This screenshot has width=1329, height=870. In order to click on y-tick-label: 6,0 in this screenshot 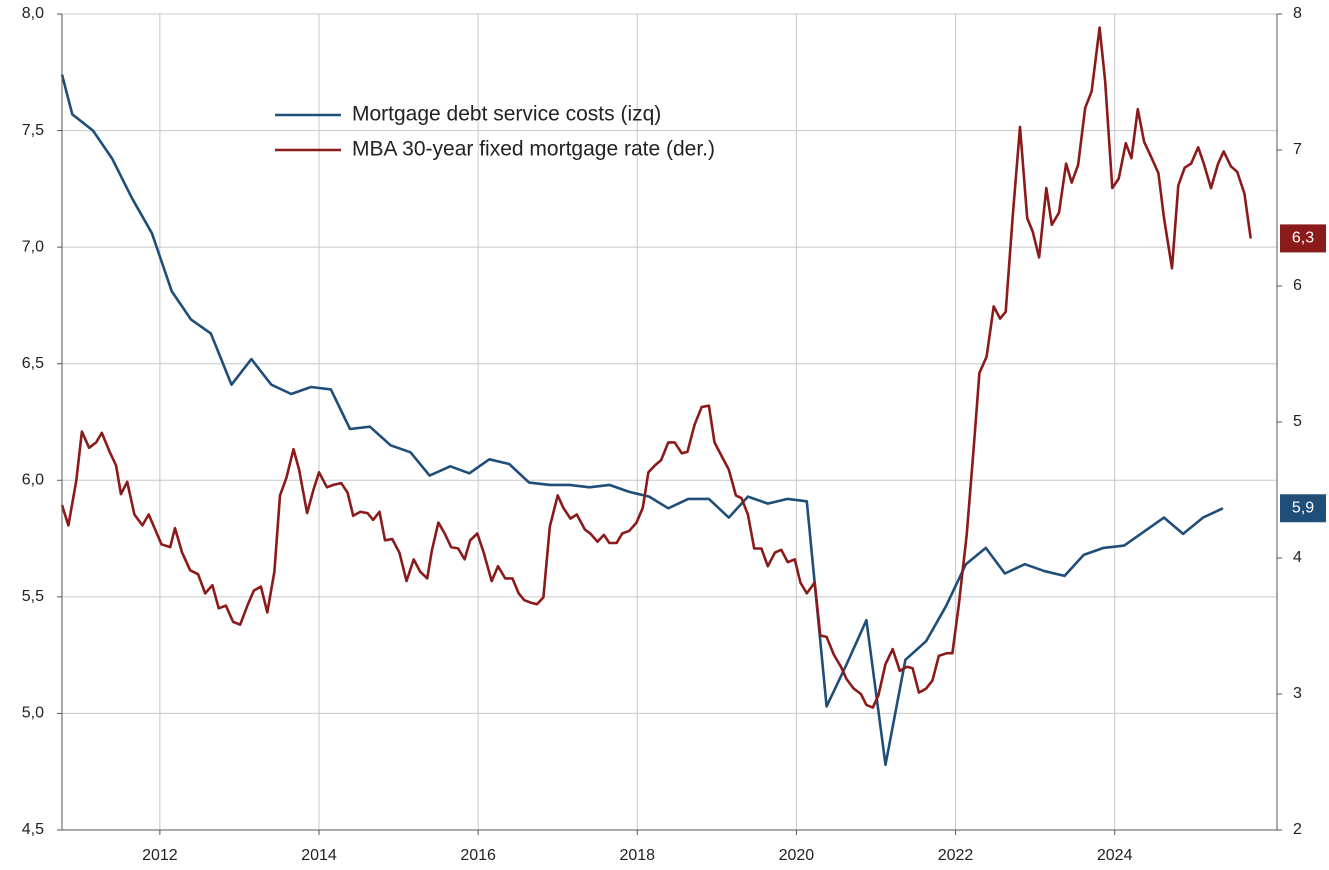, I will do `click(33, 480)`.